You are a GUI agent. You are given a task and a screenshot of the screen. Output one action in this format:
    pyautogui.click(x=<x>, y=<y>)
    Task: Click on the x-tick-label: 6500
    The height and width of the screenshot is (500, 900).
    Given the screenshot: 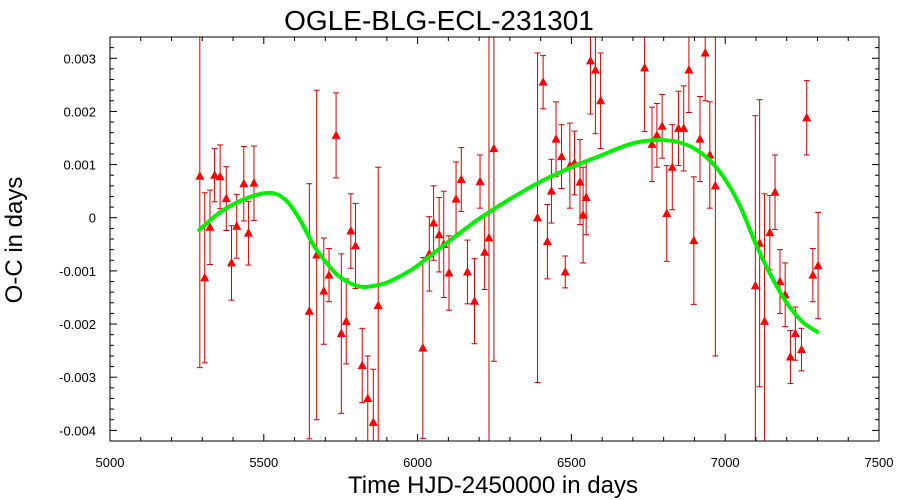 What is the action you would take?
    pyautogui.click(x=571, y=462)
    